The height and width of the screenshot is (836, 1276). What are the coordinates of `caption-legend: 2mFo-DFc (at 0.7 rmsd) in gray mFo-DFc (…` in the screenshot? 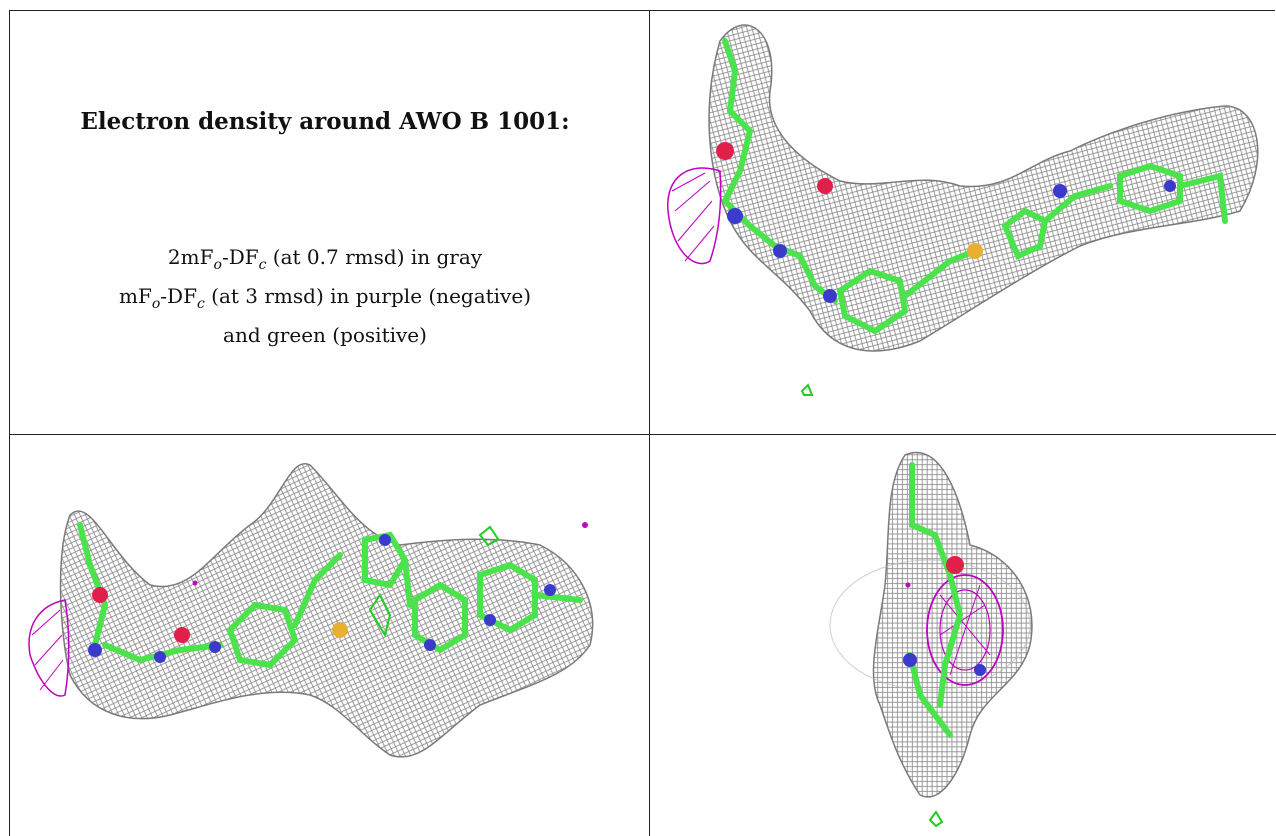 It's located at (325, 296).